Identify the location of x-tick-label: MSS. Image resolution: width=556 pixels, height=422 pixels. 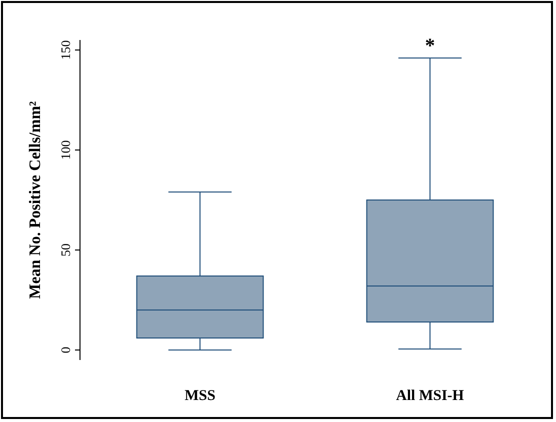
(200, 396).